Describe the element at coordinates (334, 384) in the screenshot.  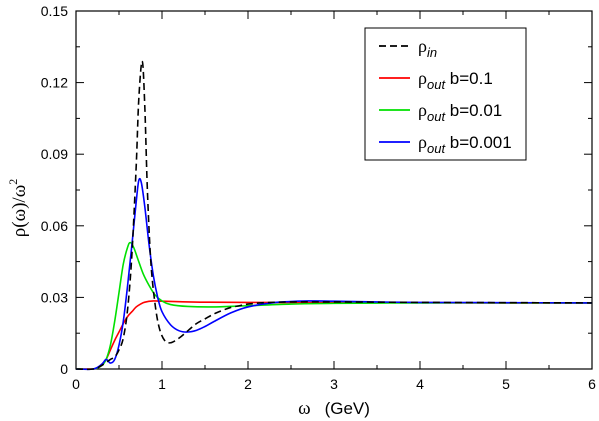
I see `x-tick-label: 3` at that location.